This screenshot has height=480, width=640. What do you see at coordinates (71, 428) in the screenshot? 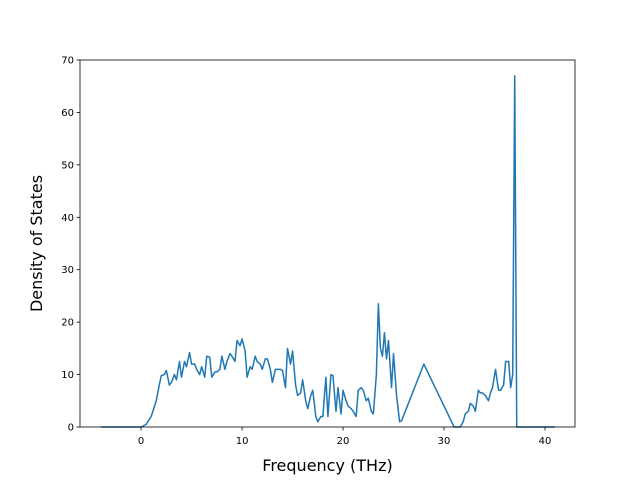
I see `y-tick-label: 0` at bounding box center [71, 428].